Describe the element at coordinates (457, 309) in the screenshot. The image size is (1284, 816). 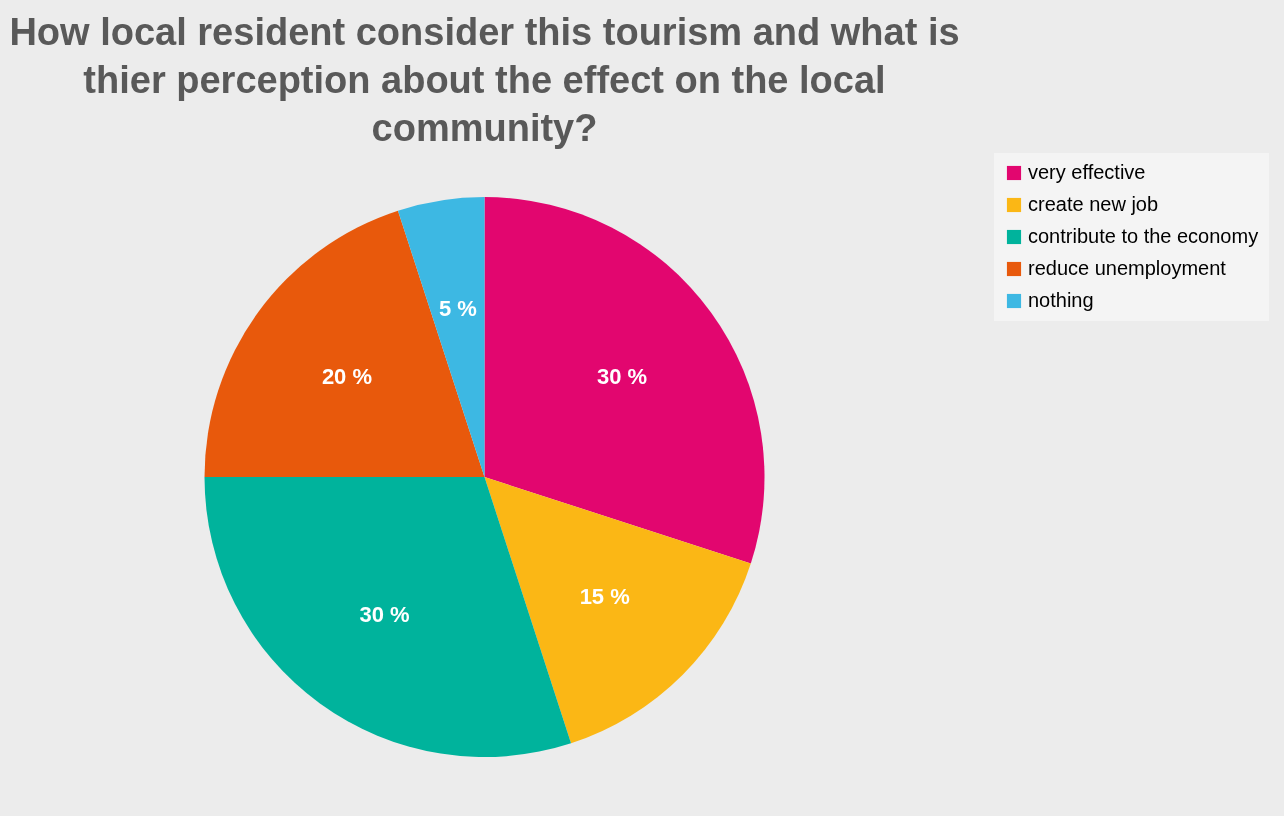
I see `data-label: 5 %` at that location.